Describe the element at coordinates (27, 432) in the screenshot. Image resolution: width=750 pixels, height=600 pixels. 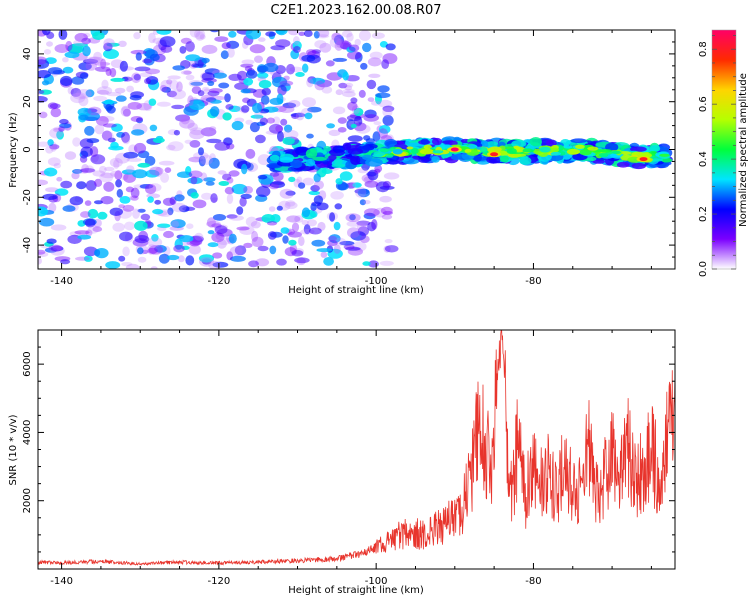
I see `y-tick-label: 4000` at that location.